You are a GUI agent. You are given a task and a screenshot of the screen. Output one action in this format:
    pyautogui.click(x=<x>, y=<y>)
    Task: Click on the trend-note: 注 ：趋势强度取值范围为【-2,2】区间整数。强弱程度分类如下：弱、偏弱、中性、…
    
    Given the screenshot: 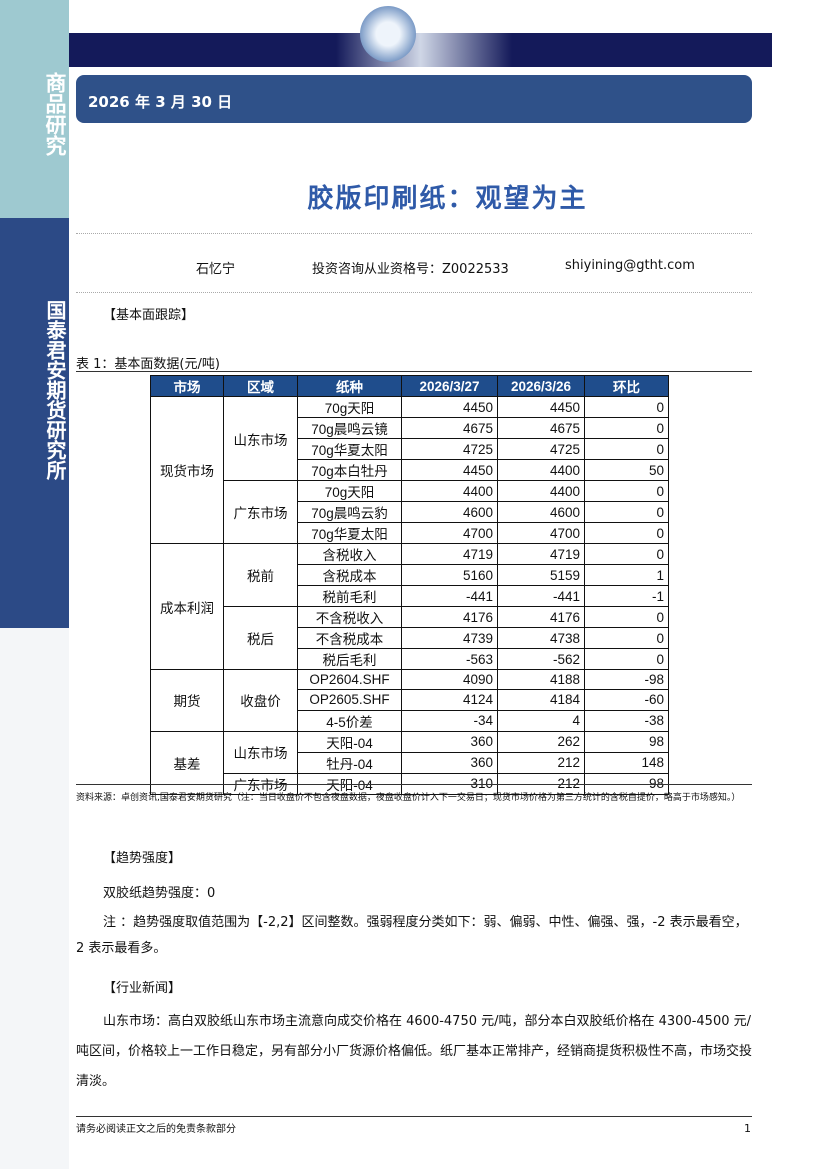 What is the action you would take?
    pyautogui.click(x=412, y=935)
    